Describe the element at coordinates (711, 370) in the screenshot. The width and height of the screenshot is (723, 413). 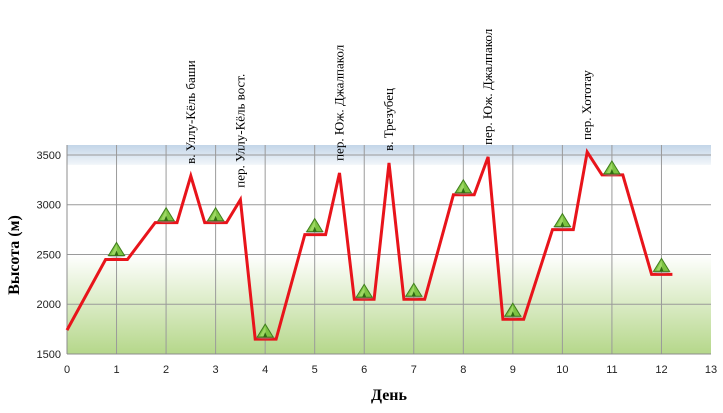
I see `x-tick-label: 13` at that location.